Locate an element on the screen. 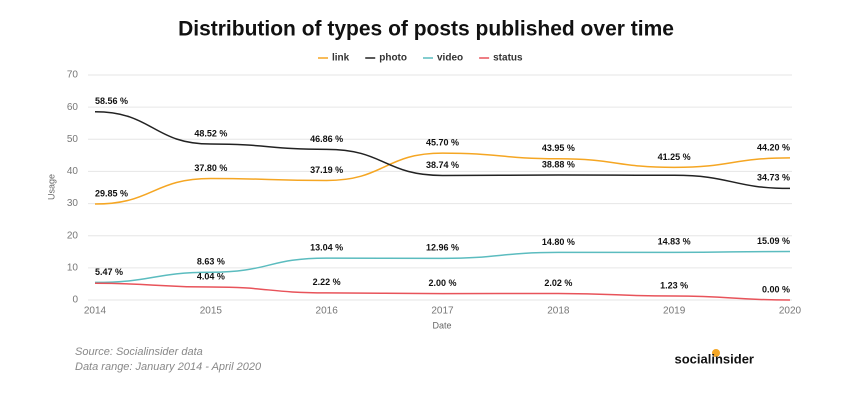  data-label: 38.74 % is located at coordinates (442, 165).